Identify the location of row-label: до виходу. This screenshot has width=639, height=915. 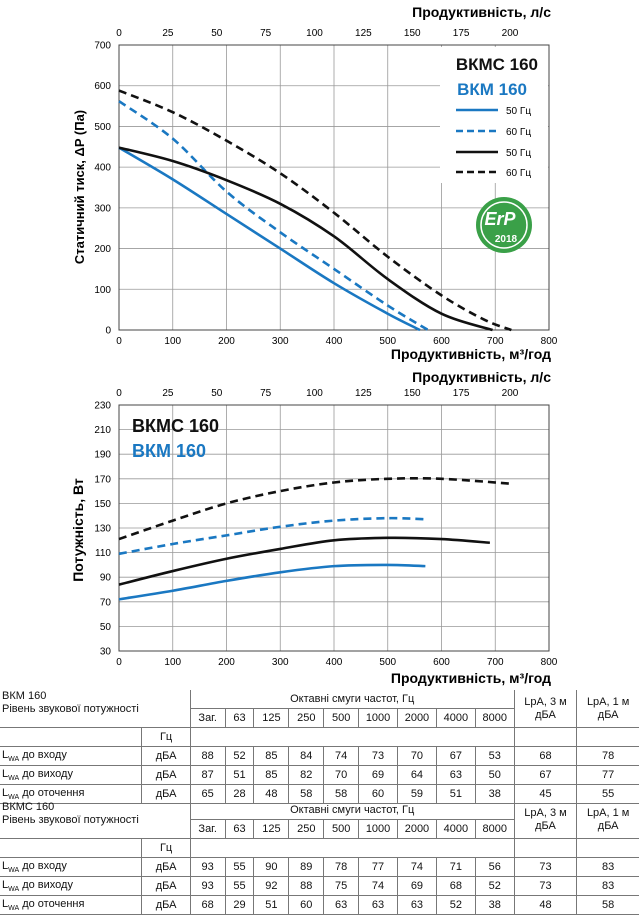
(47, 884).